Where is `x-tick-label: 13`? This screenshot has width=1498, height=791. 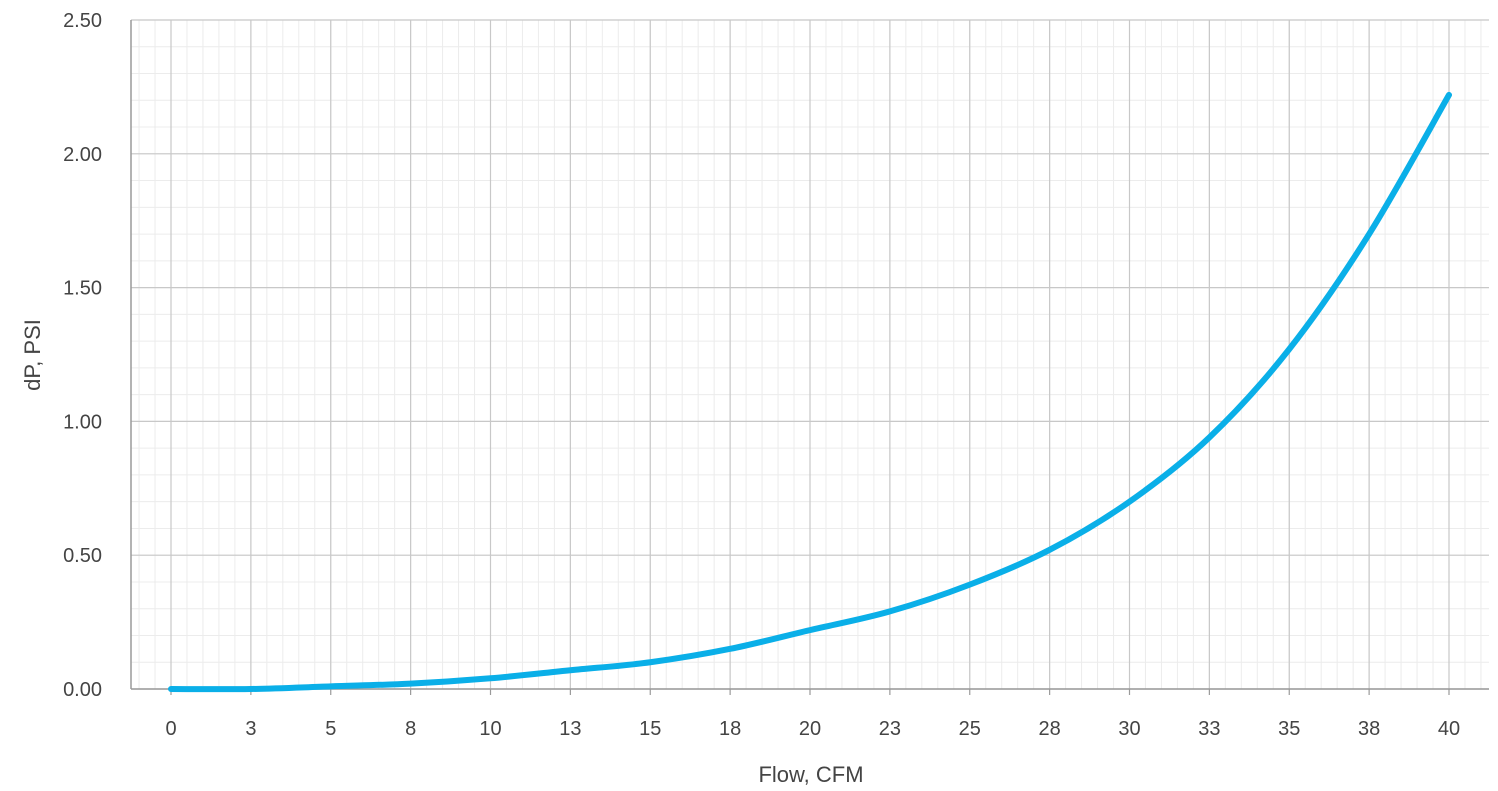
x-tick-label: 13 is located at coordinates (570, 729).